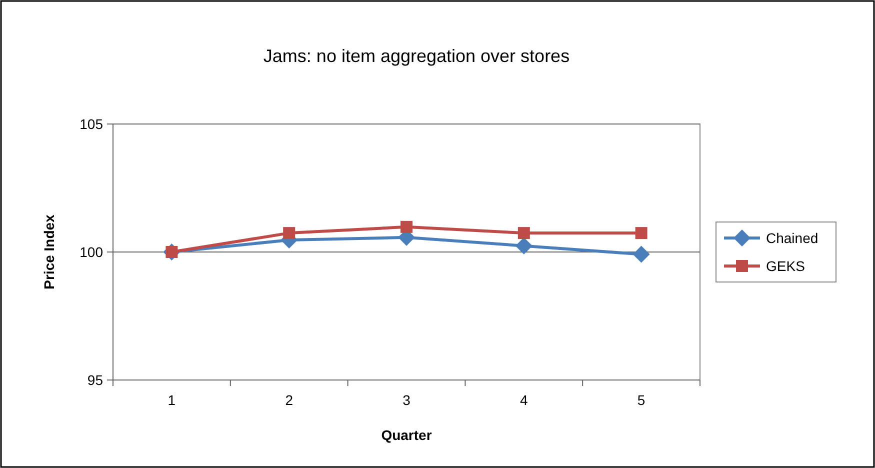 The height and width of the screenshot is (468, 875). What do you see at coordinates (92, 124) in the screenshot?
I see `y-tick-label: 105` at bounding box center [92, 124].